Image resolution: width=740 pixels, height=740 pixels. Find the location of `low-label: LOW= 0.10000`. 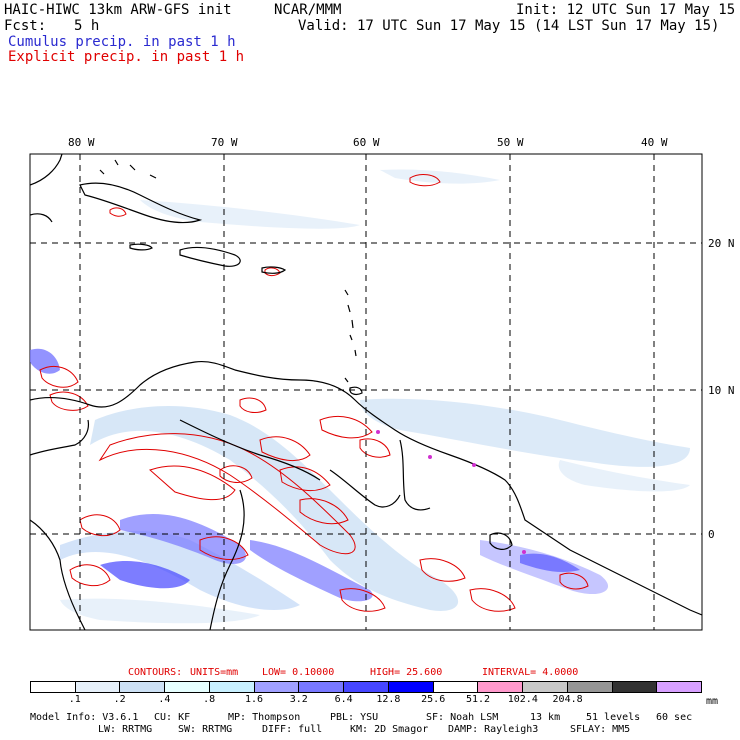

low-label: LOW= 0.10000 is located at coordinates (298, 672).